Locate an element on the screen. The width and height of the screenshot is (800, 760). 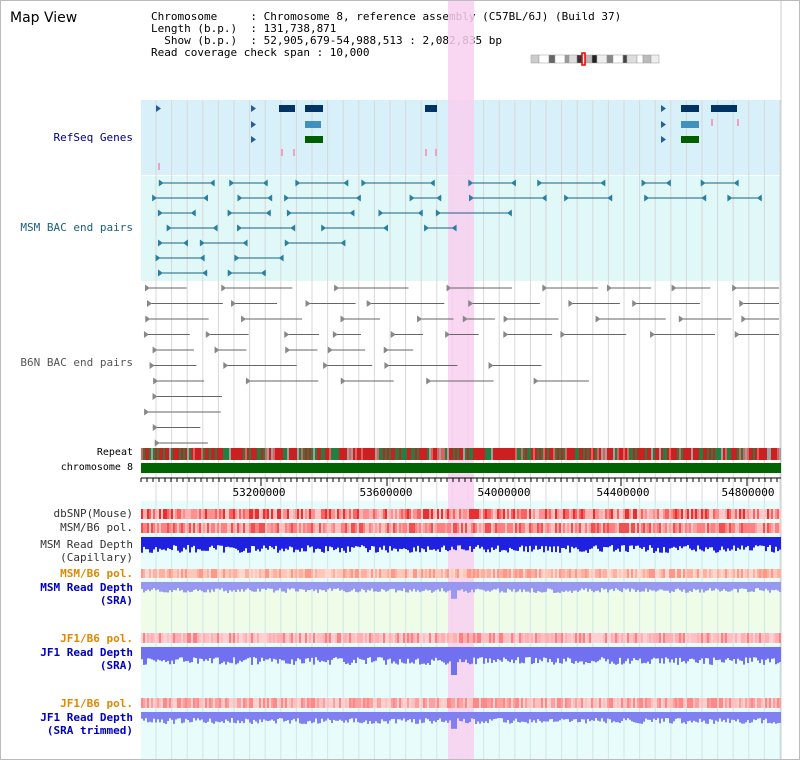
msm-depth-cap-label2: (Capillary) is located at coordinates (96, 557).